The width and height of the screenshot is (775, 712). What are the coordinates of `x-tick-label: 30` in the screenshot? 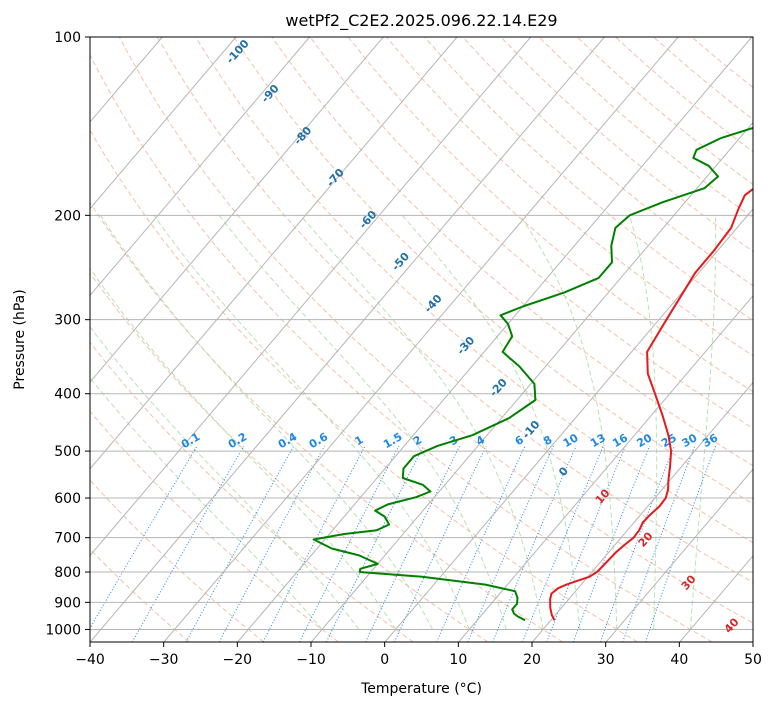 It's located at (606, 660).